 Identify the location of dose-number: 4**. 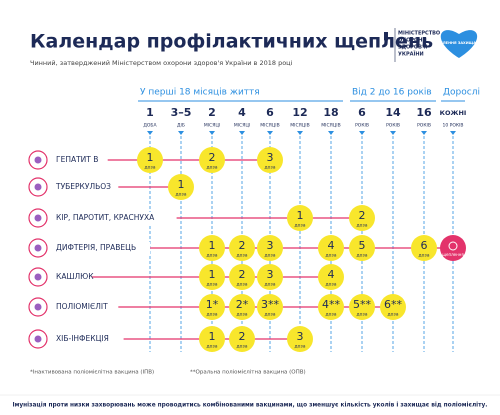
(331, 304).